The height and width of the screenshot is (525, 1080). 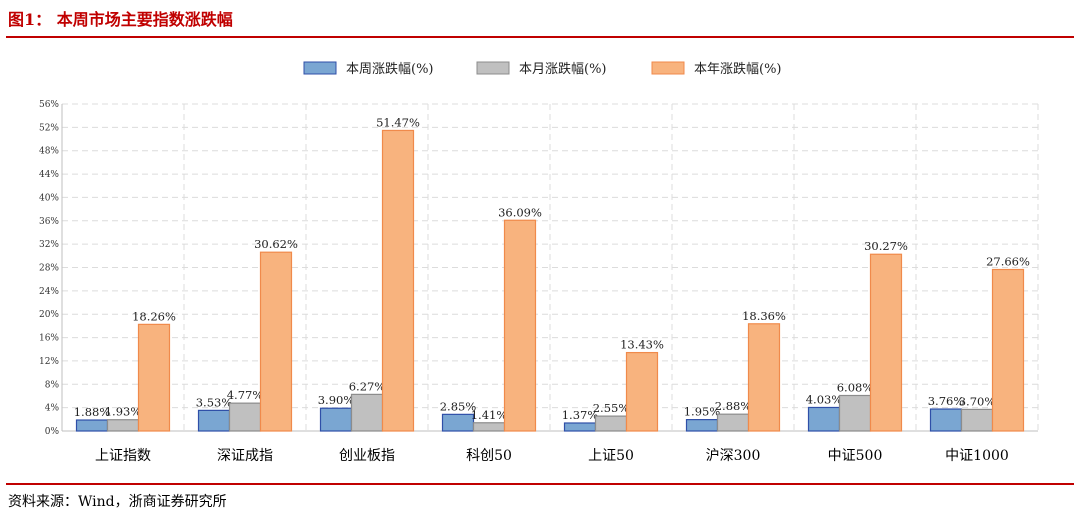 I want to click on y-tick-label: 44%, so click(x=49, y=175).